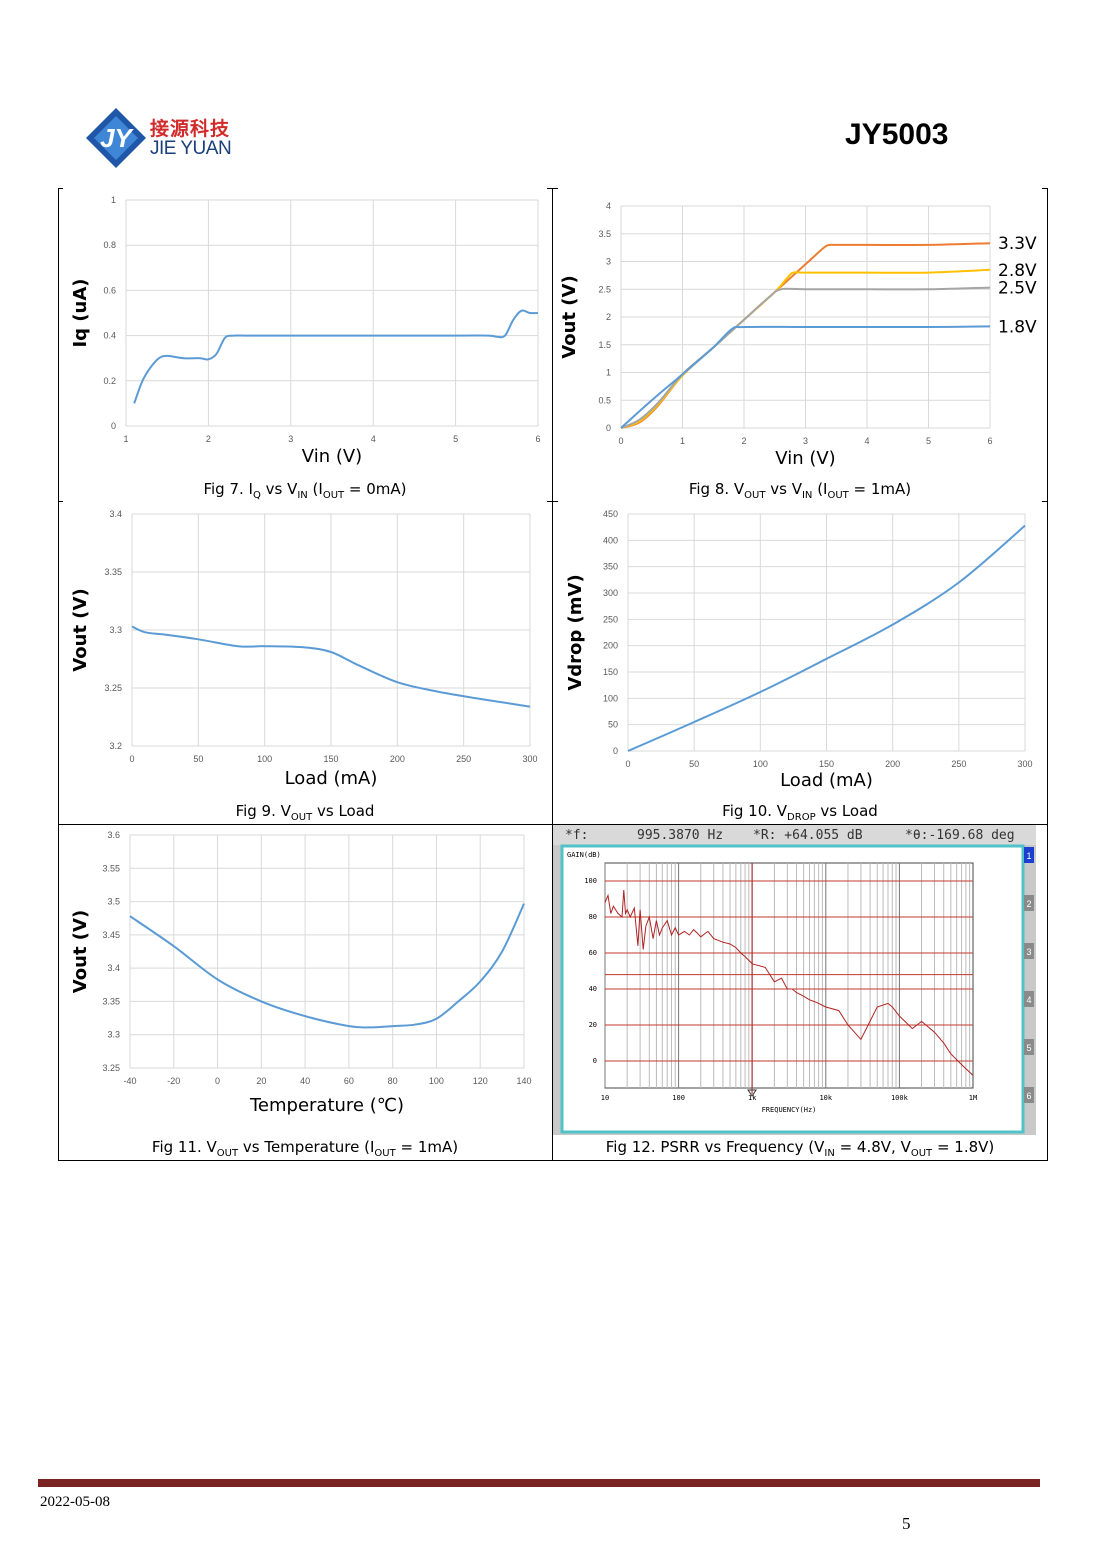 This screenshot has height=1559, width=1102. I want to click on fig8-xtick-label: 2, so click(743, 441).